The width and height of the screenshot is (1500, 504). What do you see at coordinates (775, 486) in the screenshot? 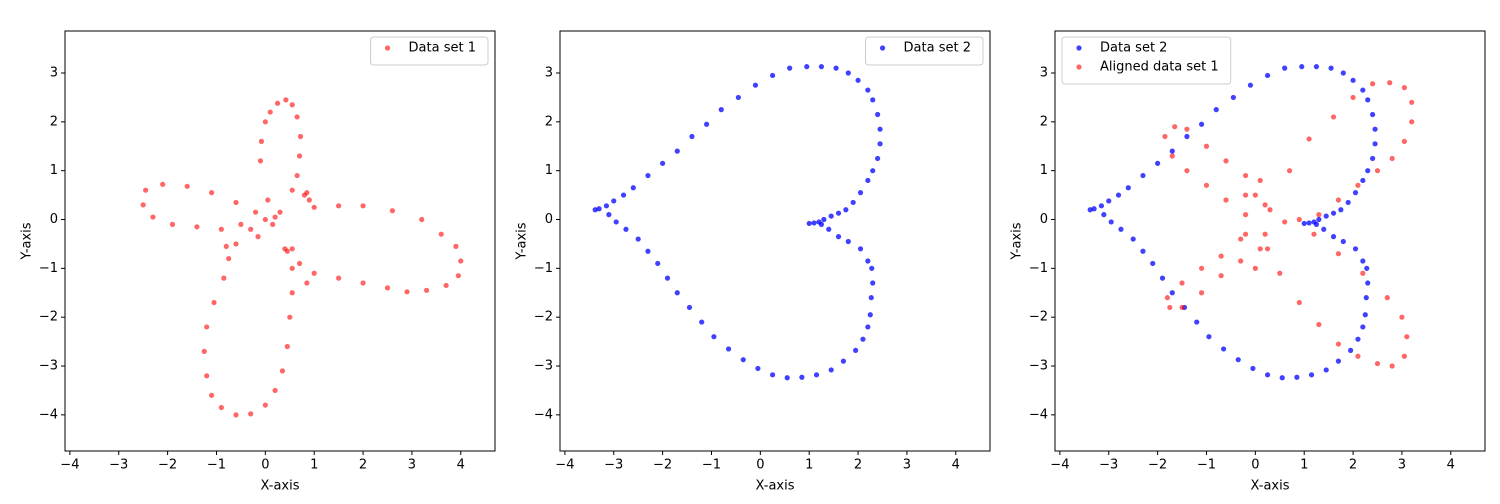
I see `x-axis-label: X-axis` at bounding box center [775, 486].